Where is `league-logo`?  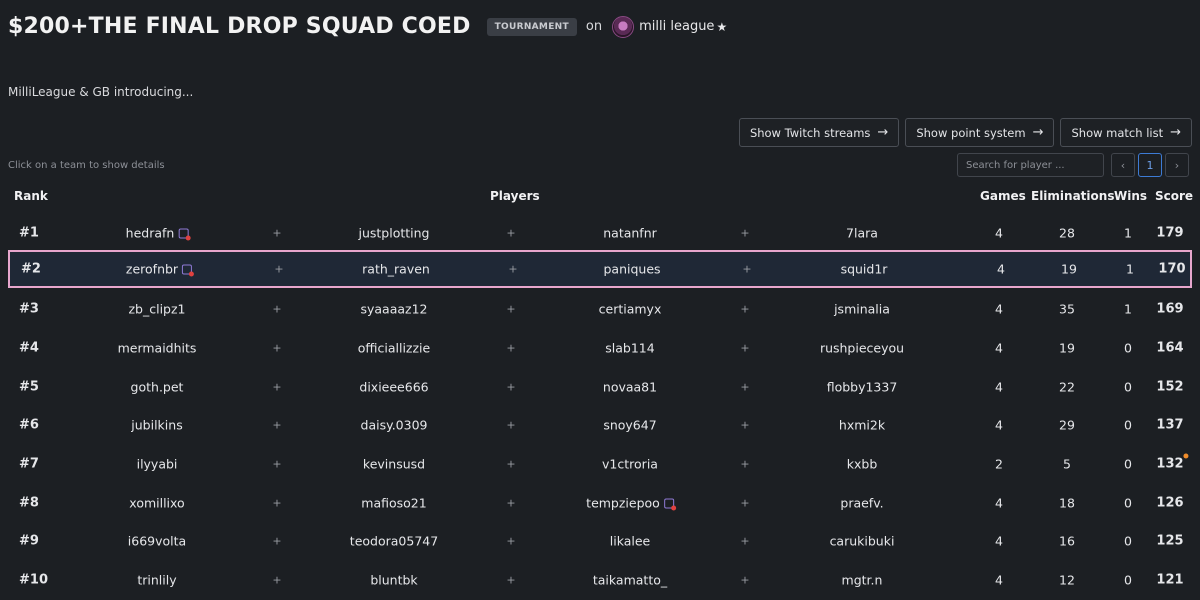 league-logo is located at coordinates (623, 26).